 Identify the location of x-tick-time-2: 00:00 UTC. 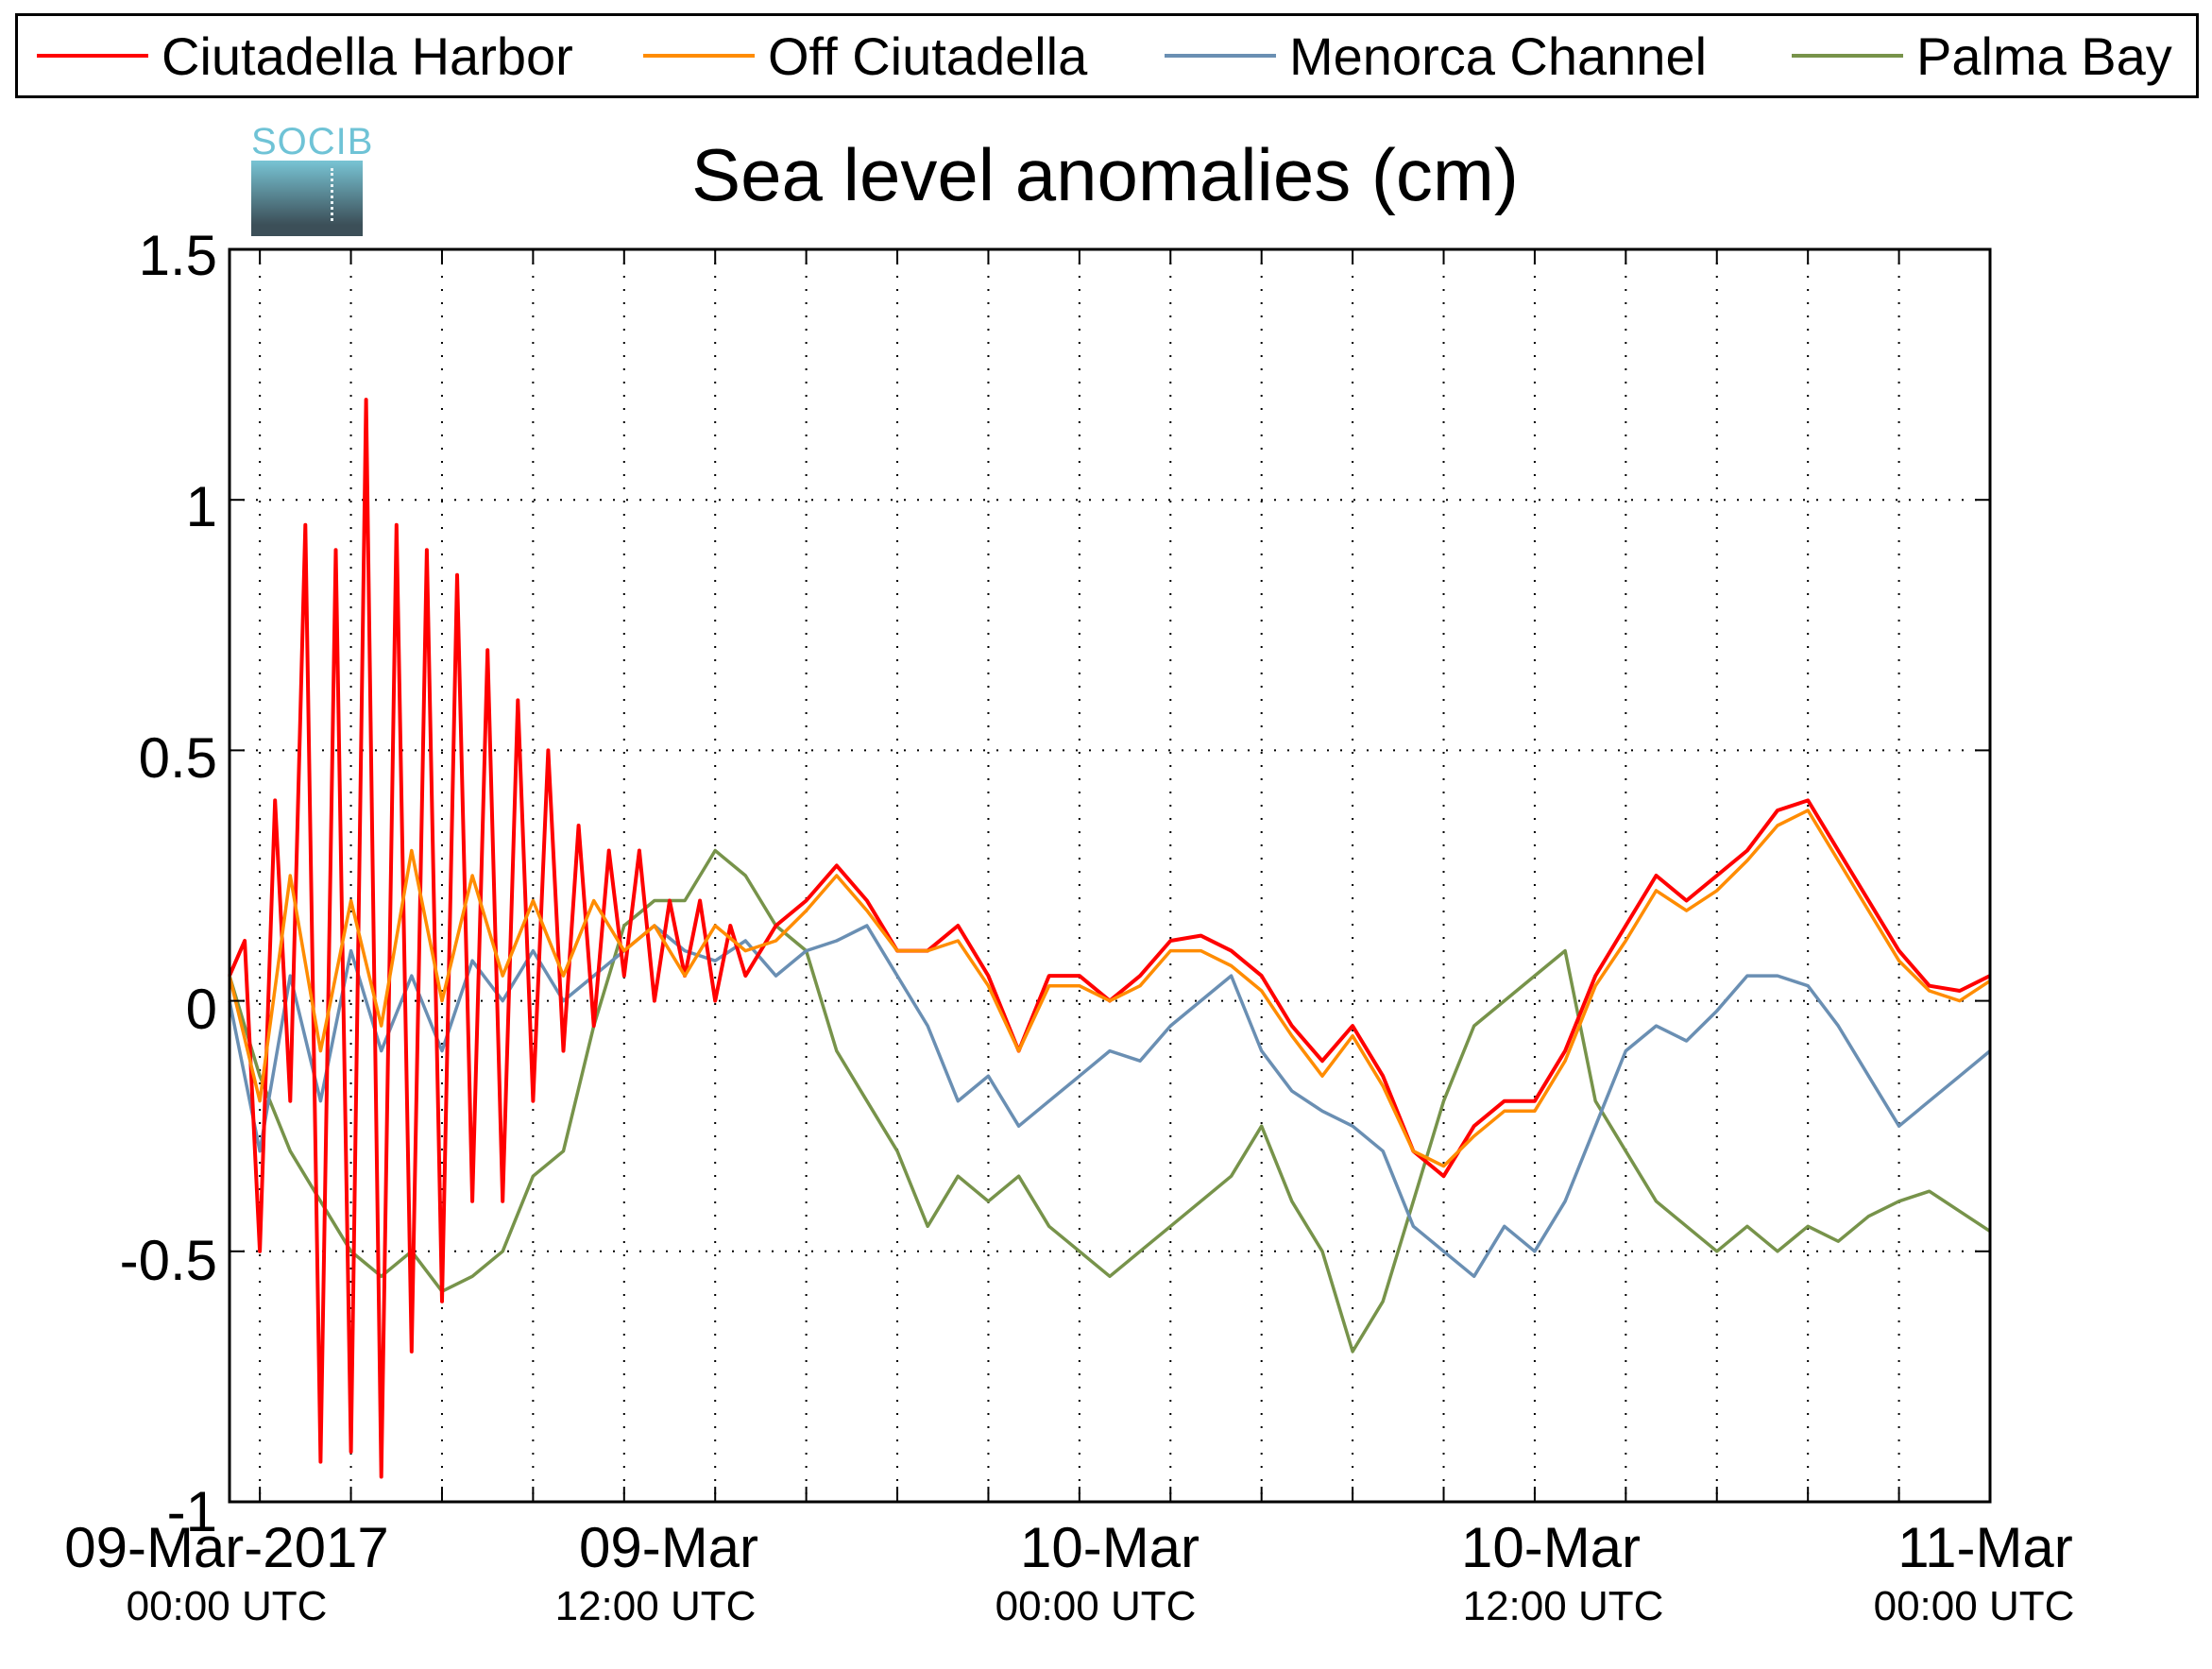
(1096, 1606).